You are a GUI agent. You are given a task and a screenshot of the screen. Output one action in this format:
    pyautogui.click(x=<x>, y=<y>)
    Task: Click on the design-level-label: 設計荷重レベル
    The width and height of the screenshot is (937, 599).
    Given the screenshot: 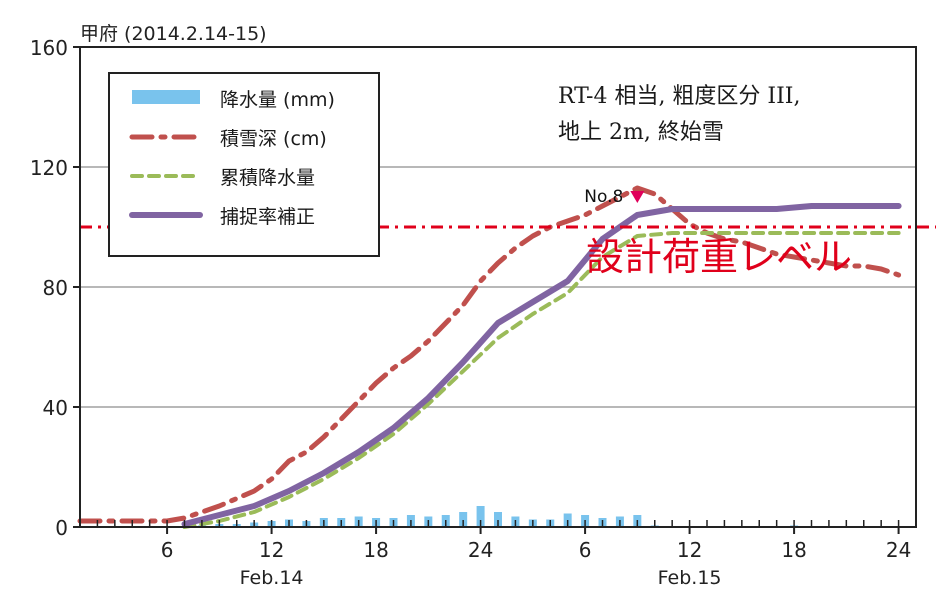 What is the action you would take?
    pyautogui.click(x=719, y=257)
    